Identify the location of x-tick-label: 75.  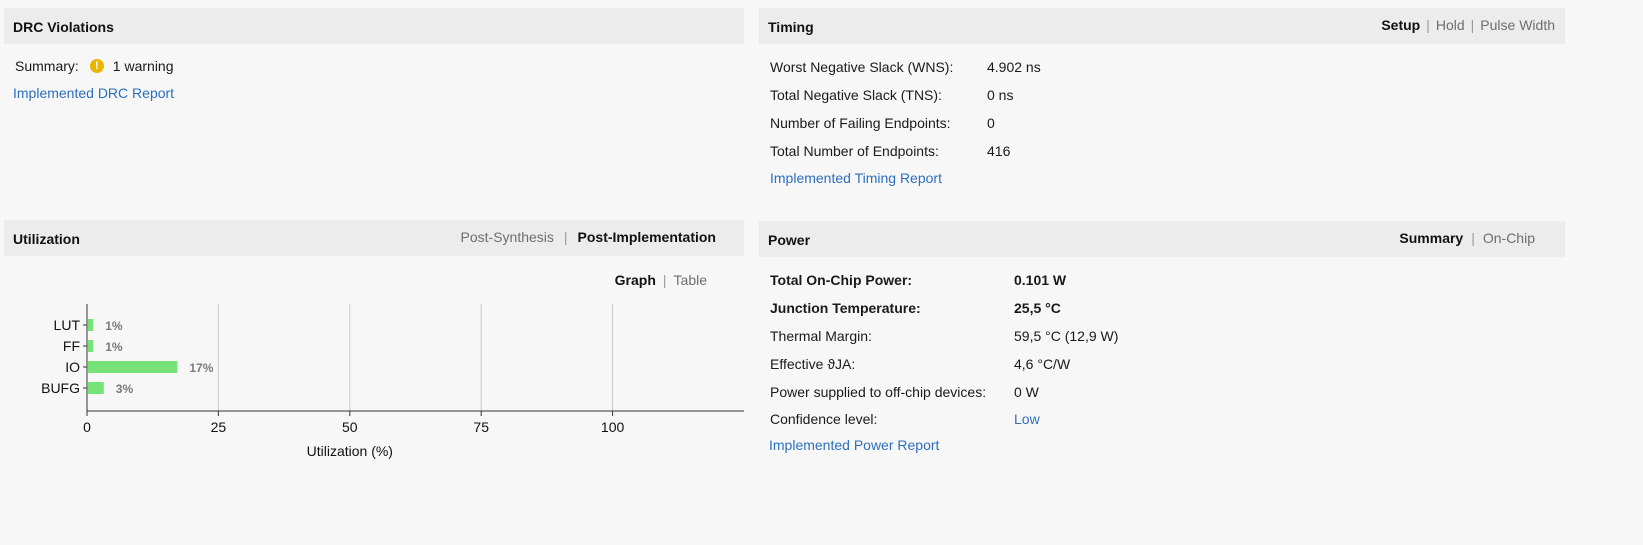
(481, 427).